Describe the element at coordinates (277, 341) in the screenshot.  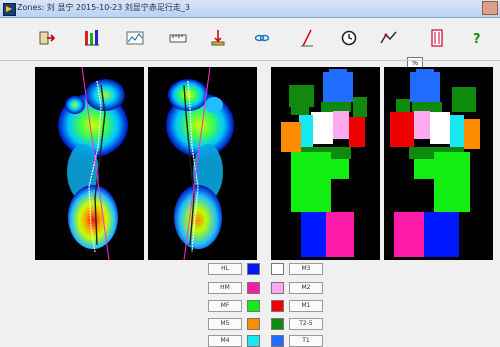
I see `legend-swatch-t1` at that location.